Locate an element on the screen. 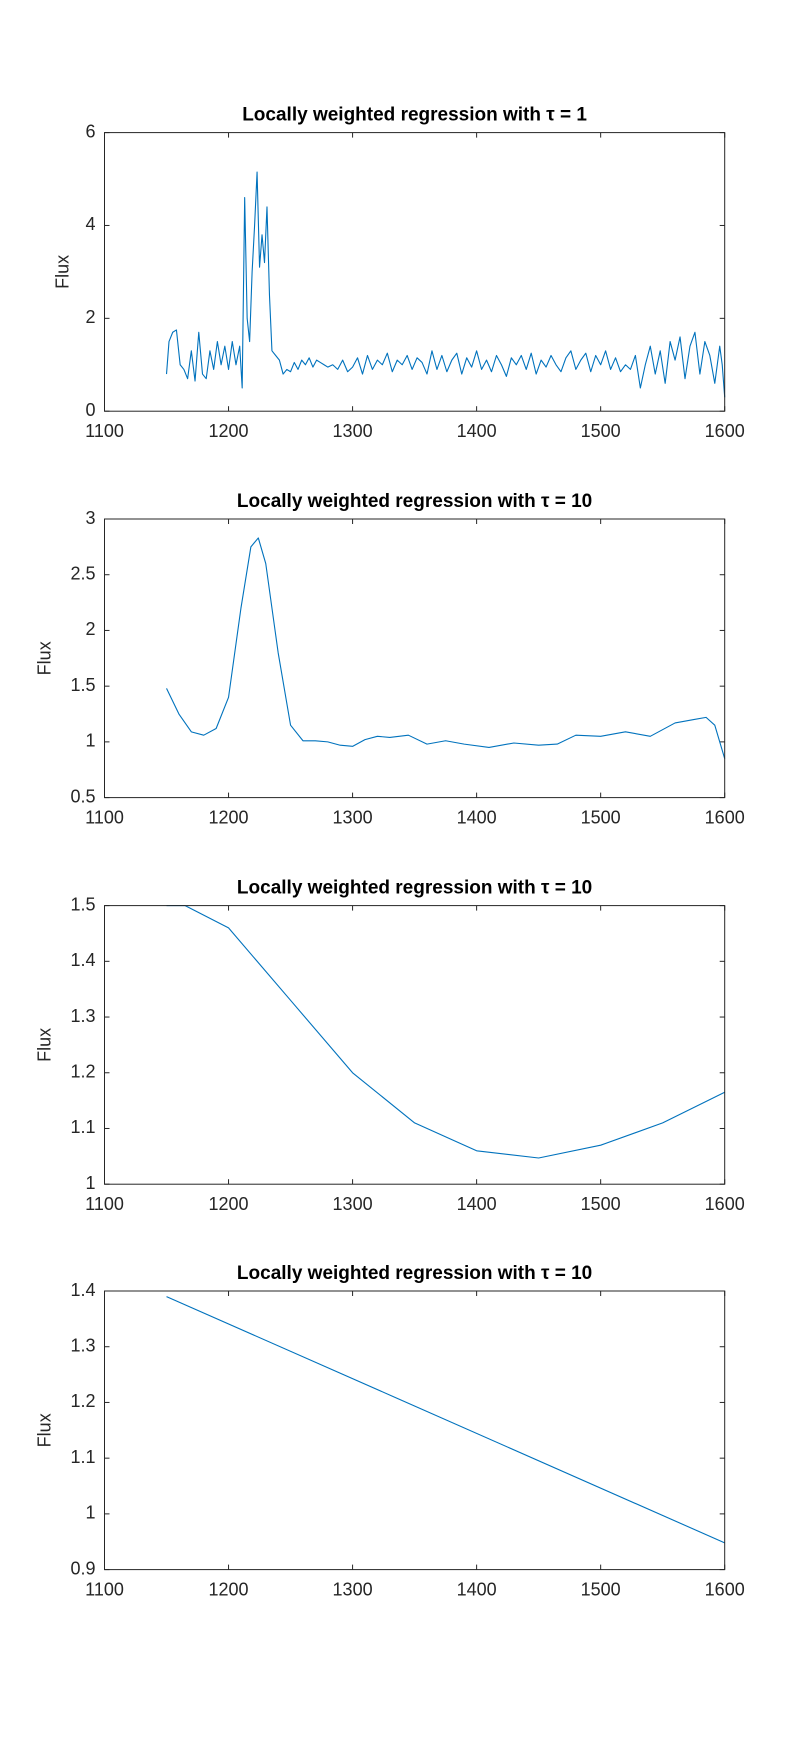 The height and width of the screenshot is (1759, 800). y-tick-label: 0 is located at coordinates (90, 410).